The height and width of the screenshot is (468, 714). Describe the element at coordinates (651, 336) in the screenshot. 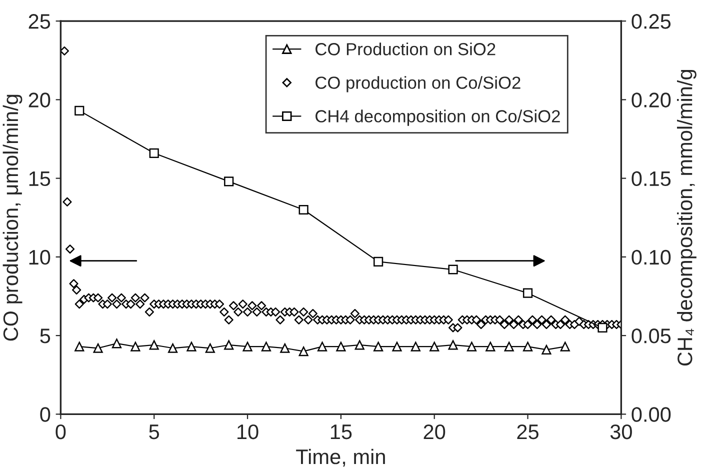

I see `y2-tick-label: 0.05` at that location.